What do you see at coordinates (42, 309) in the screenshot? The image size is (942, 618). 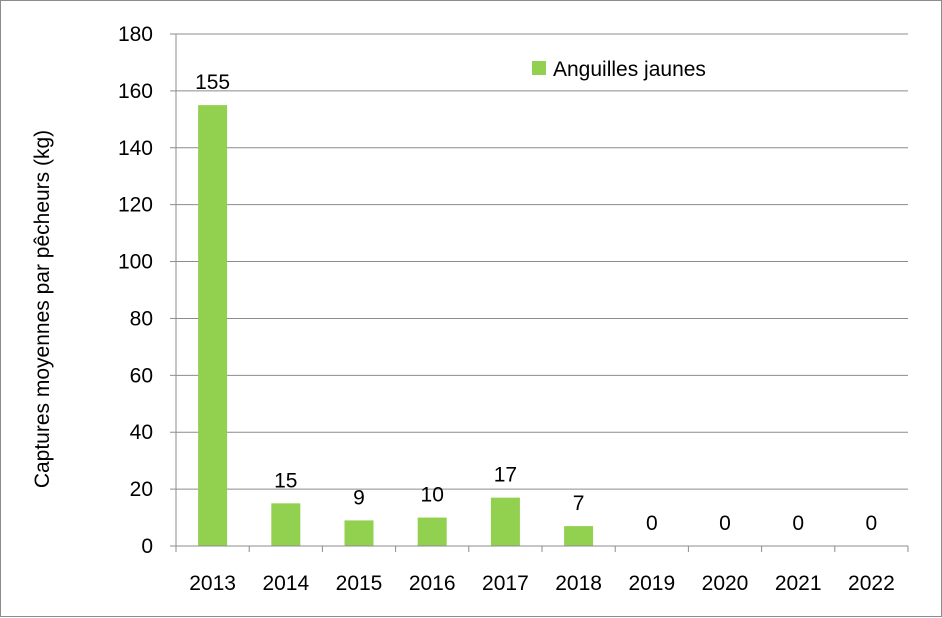 I see `y-axis-title: Captures moyennes par pêcheurs (kg)` at bounding box center [42, 309].